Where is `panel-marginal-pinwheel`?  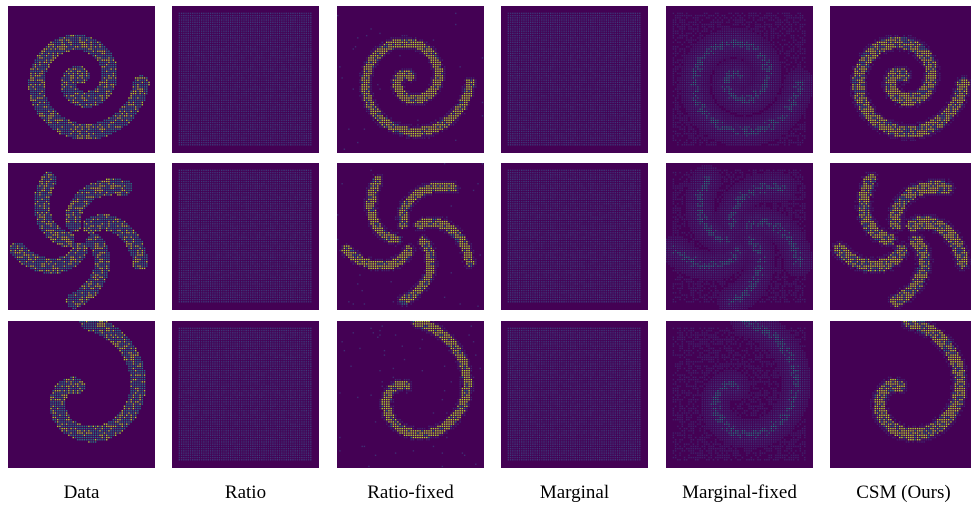
panel-marginal-pinwheel is located at coordinates (574, 236).